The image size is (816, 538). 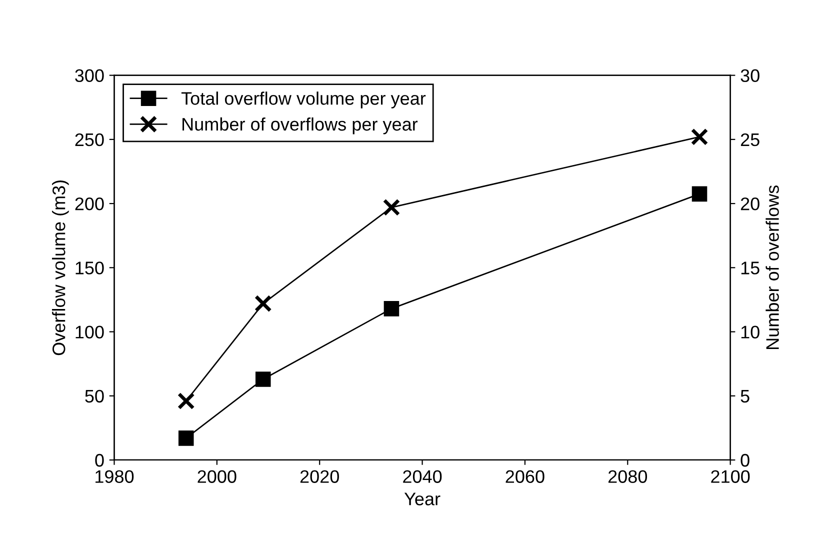 I want to click on x-tick-label: 2060, so click(x=525, y=476).